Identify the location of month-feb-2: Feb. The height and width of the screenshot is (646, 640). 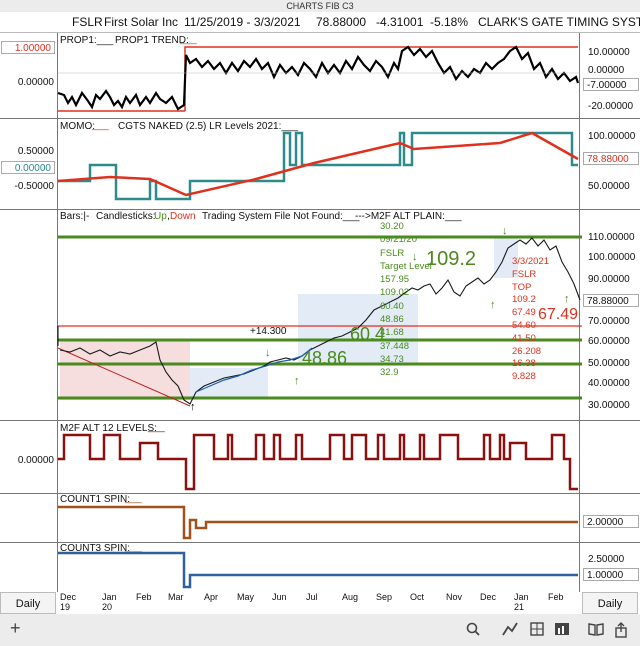
(556, 597).